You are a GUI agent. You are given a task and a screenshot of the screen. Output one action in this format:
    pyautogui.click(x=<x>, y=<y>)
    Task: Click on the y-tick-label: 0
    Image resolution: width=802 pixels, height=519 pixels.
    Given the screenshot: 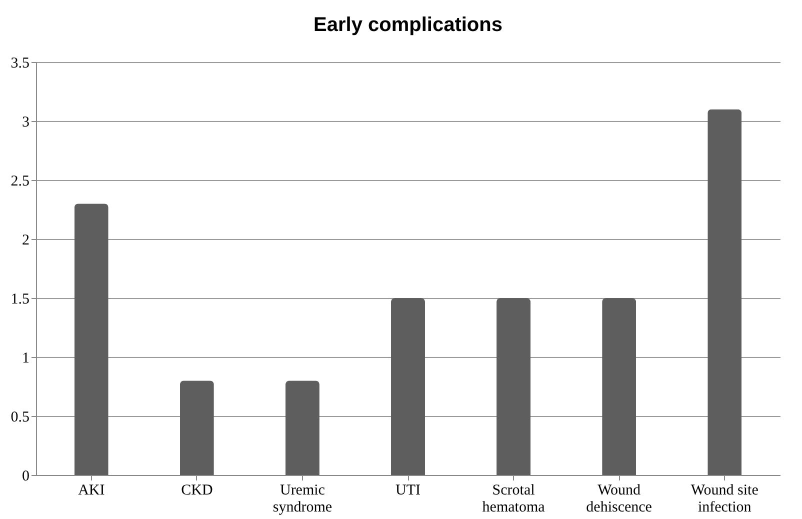 What is the action you would take?
    pyautogui.click(x=26, y=476)
    